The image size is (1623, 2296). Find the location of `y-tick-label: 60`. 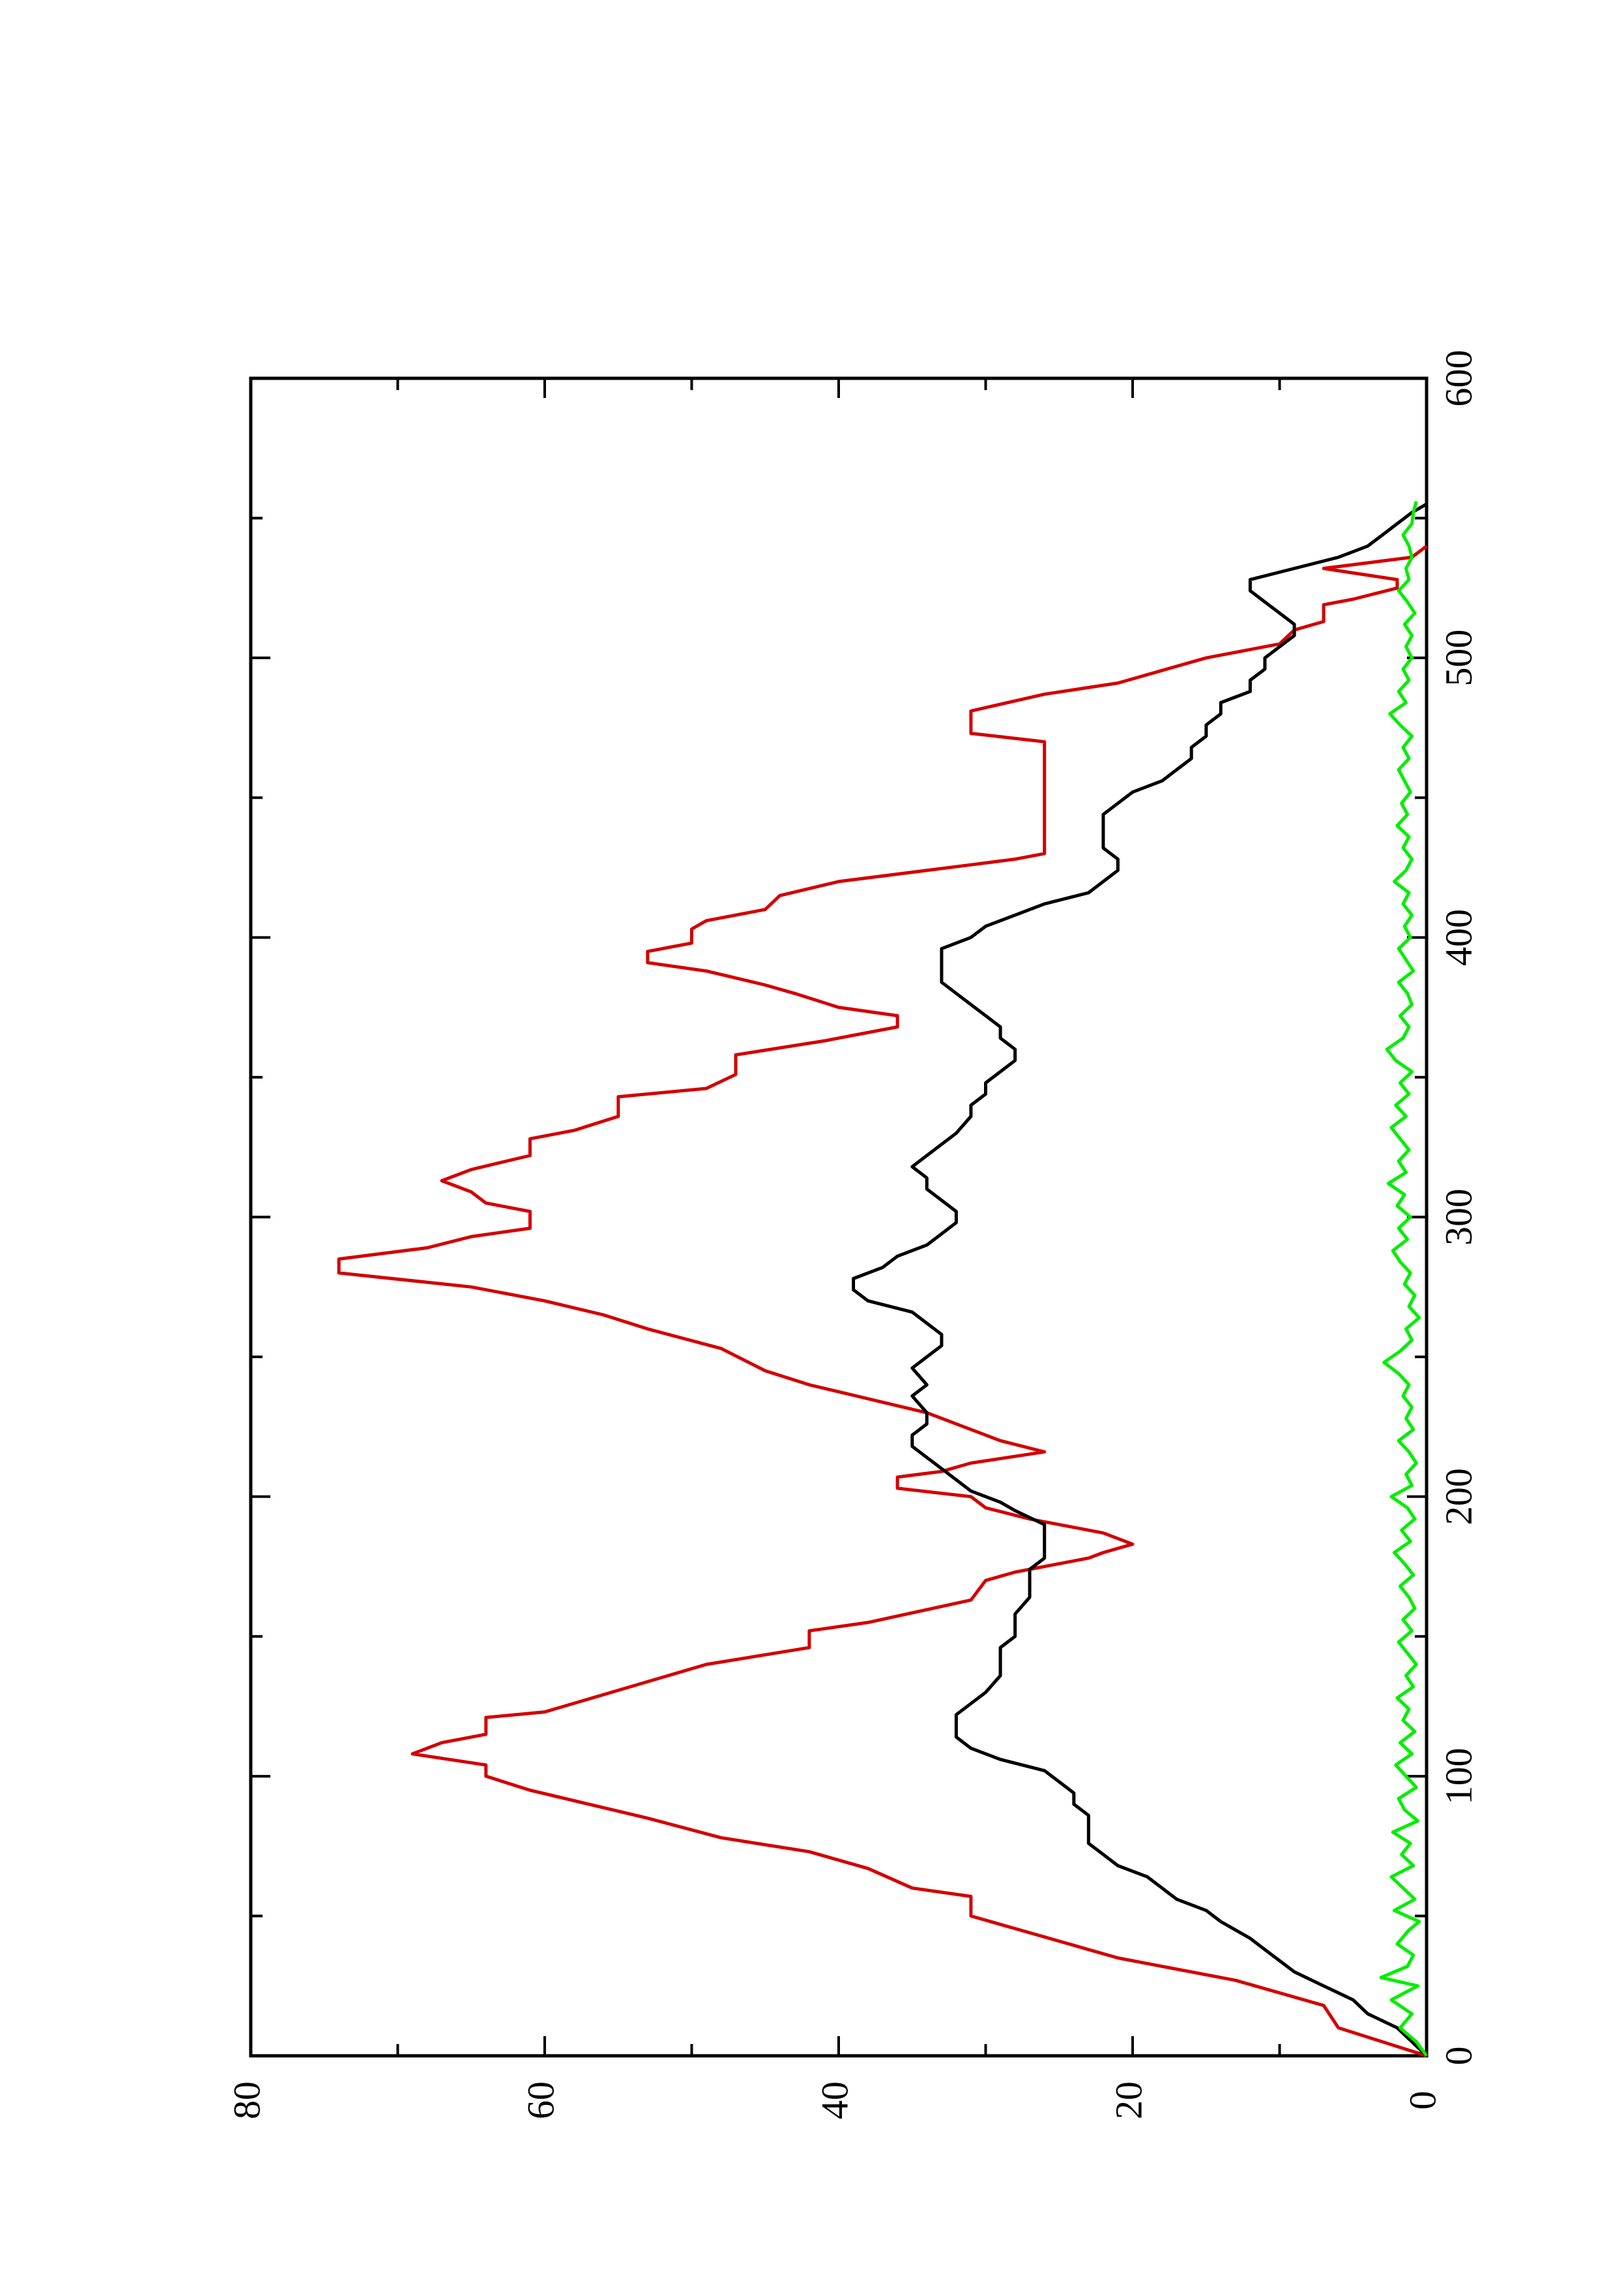

y-tick-label: 60 is located at coordinates (540, 2100).